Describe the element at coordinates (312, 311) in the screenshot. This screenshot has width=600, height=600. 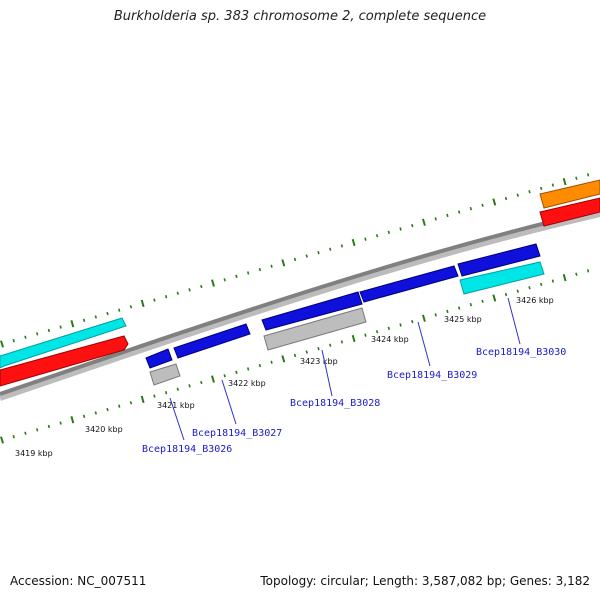
I see `gene-blue-b3028` at that location.